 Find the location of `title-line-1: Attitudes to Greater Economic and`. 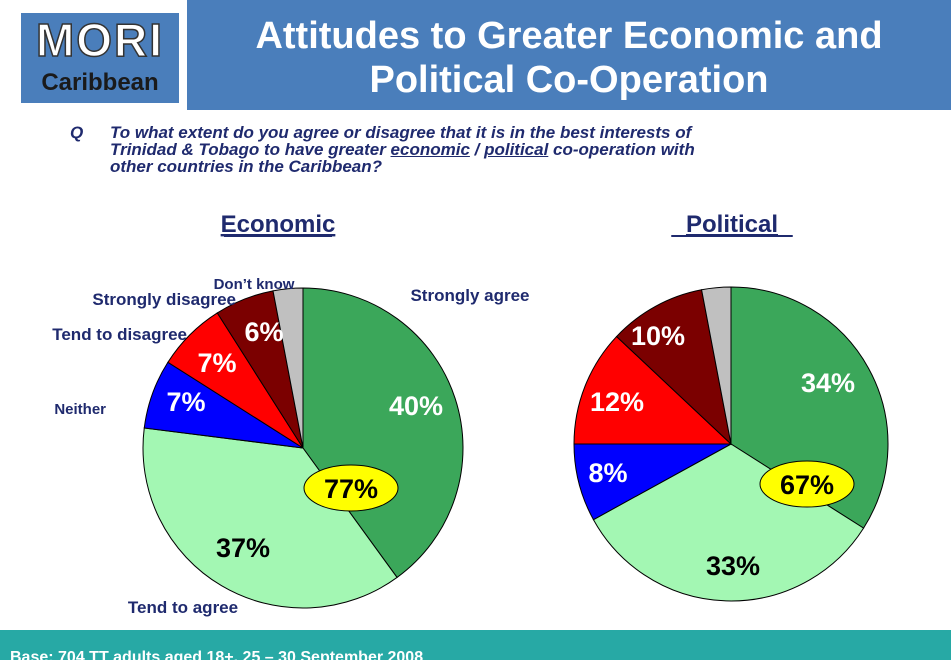

title-line-1: Attitudes to Greater Economic and is located at coordinates (569, 36).